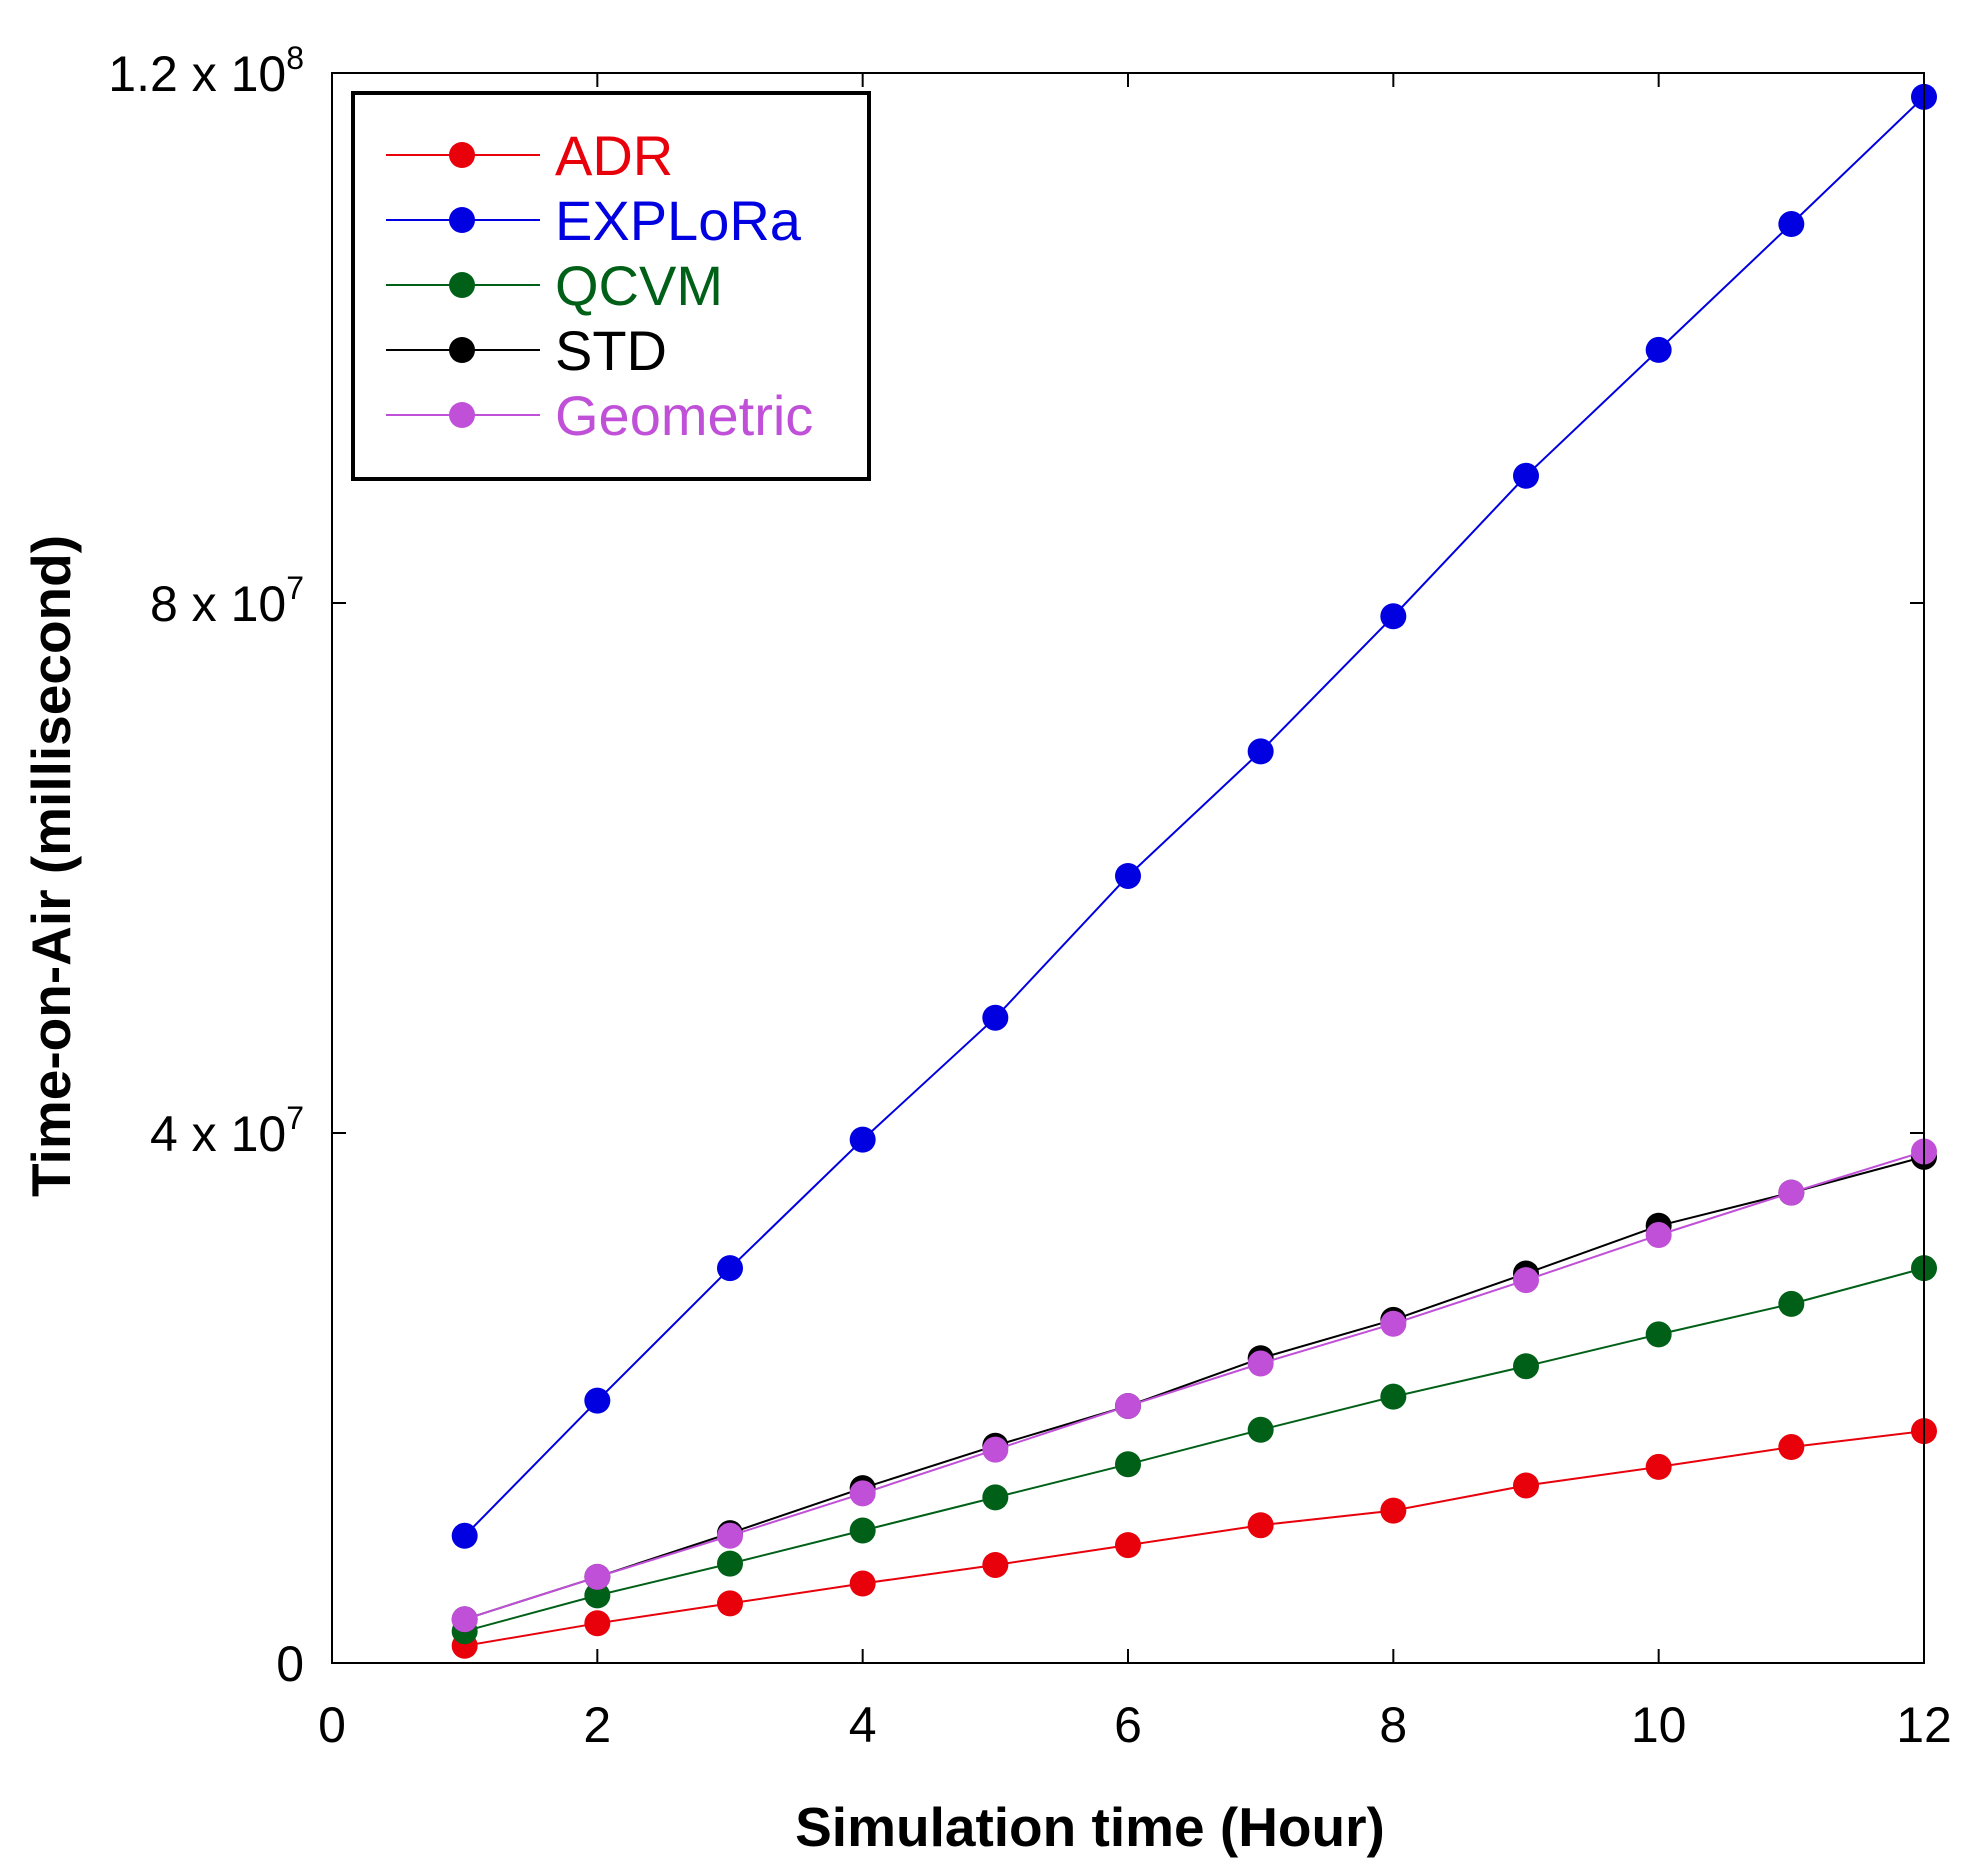 The width and height of the screenshot is (1975, 1873). I want to click on y-tick-mantissa: 4 x 10, so click(218, 1134).